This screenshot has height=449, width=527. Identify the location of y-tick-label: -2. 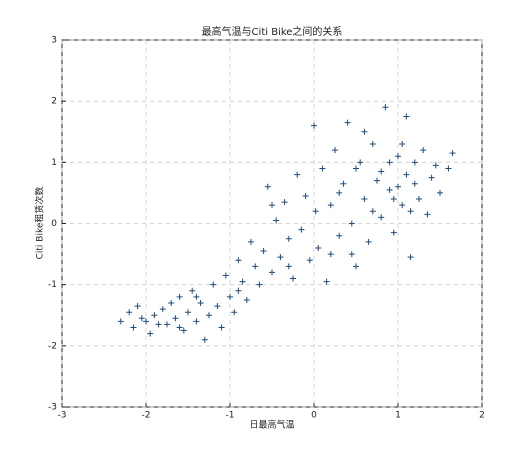
(52, 346).